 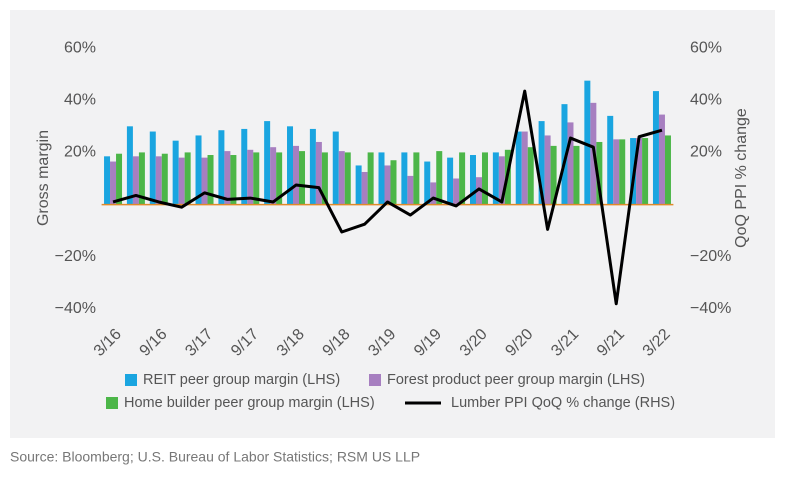 I want to click on y2-tick-label: 20%, so click(x=706, y=152).